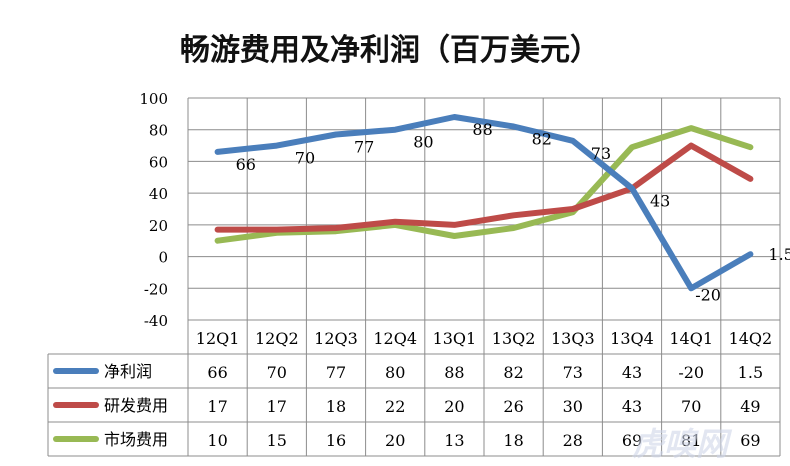 This screenshot has width=790, height=466. I want to click on table-cell: 88, so click(454, 372).